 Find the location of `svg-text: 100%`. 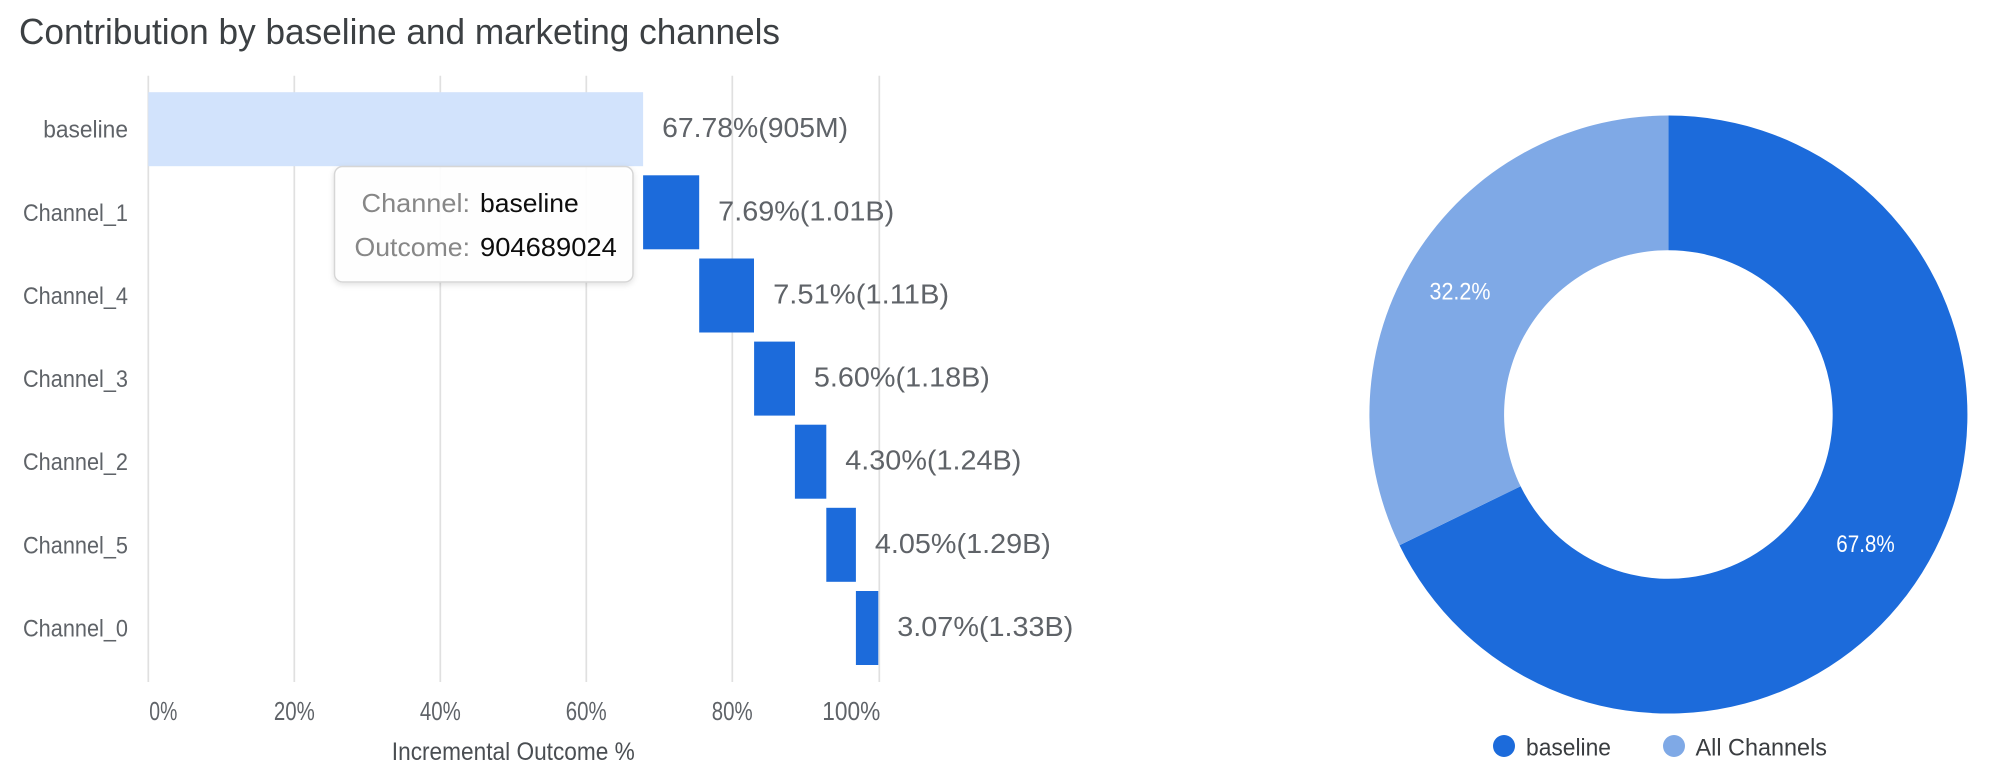

svg-text: 100% is located at coordinates (851, 712).